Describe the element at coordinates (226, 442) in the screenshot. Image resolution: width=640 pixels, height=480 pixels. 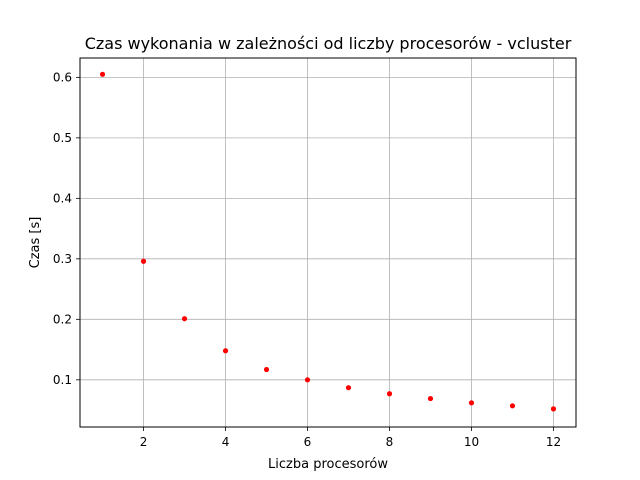
I see `x-tick-label: 4` at that location.